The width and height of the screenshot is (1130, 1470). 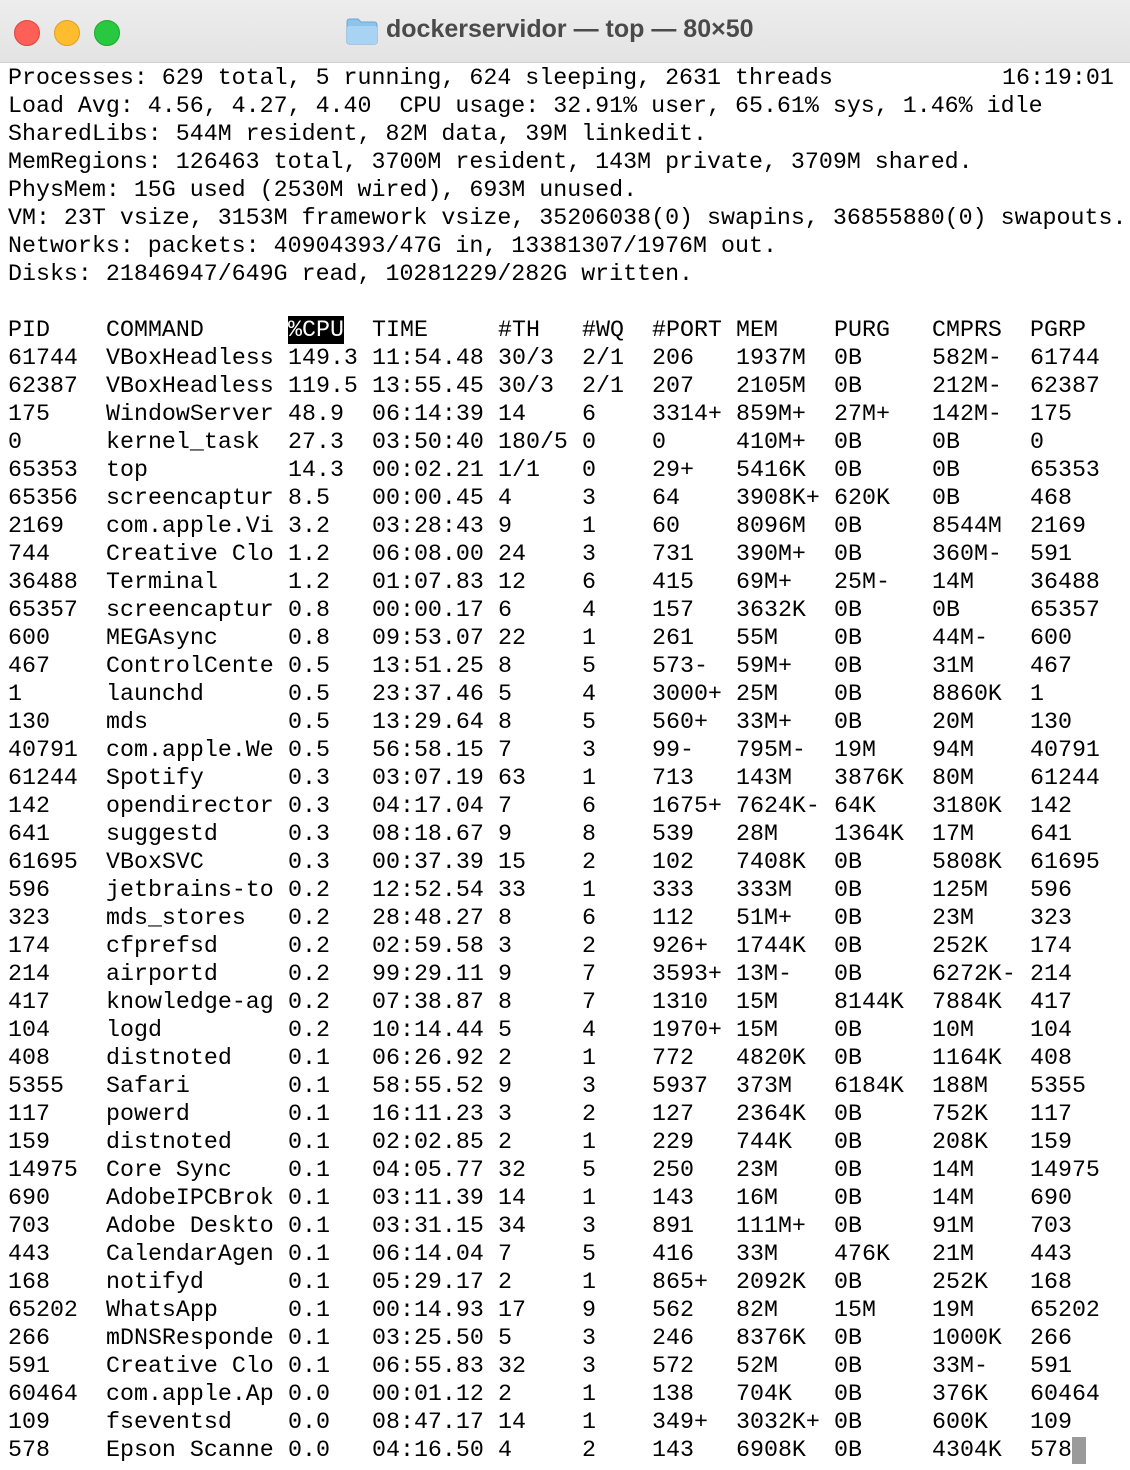 What do you see at coordinates (757, 1198) in the screenshot?
I see `table-cell: 16M` at bounding box center [757, 1198].